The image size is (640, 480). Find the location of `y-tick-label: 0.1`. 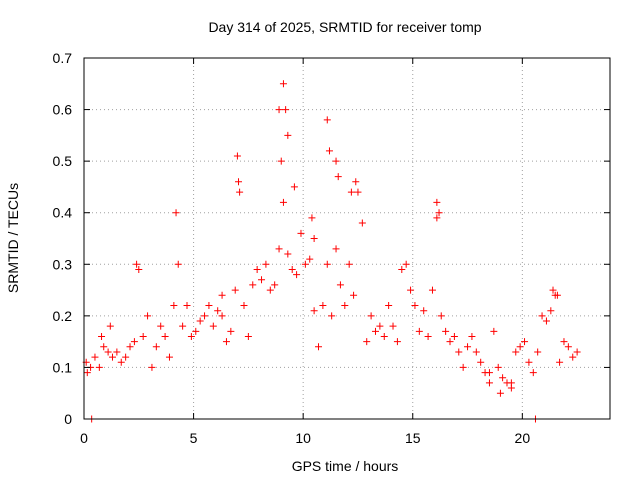

y-tick-label: 0.1 is located at coordinates (63, 367).